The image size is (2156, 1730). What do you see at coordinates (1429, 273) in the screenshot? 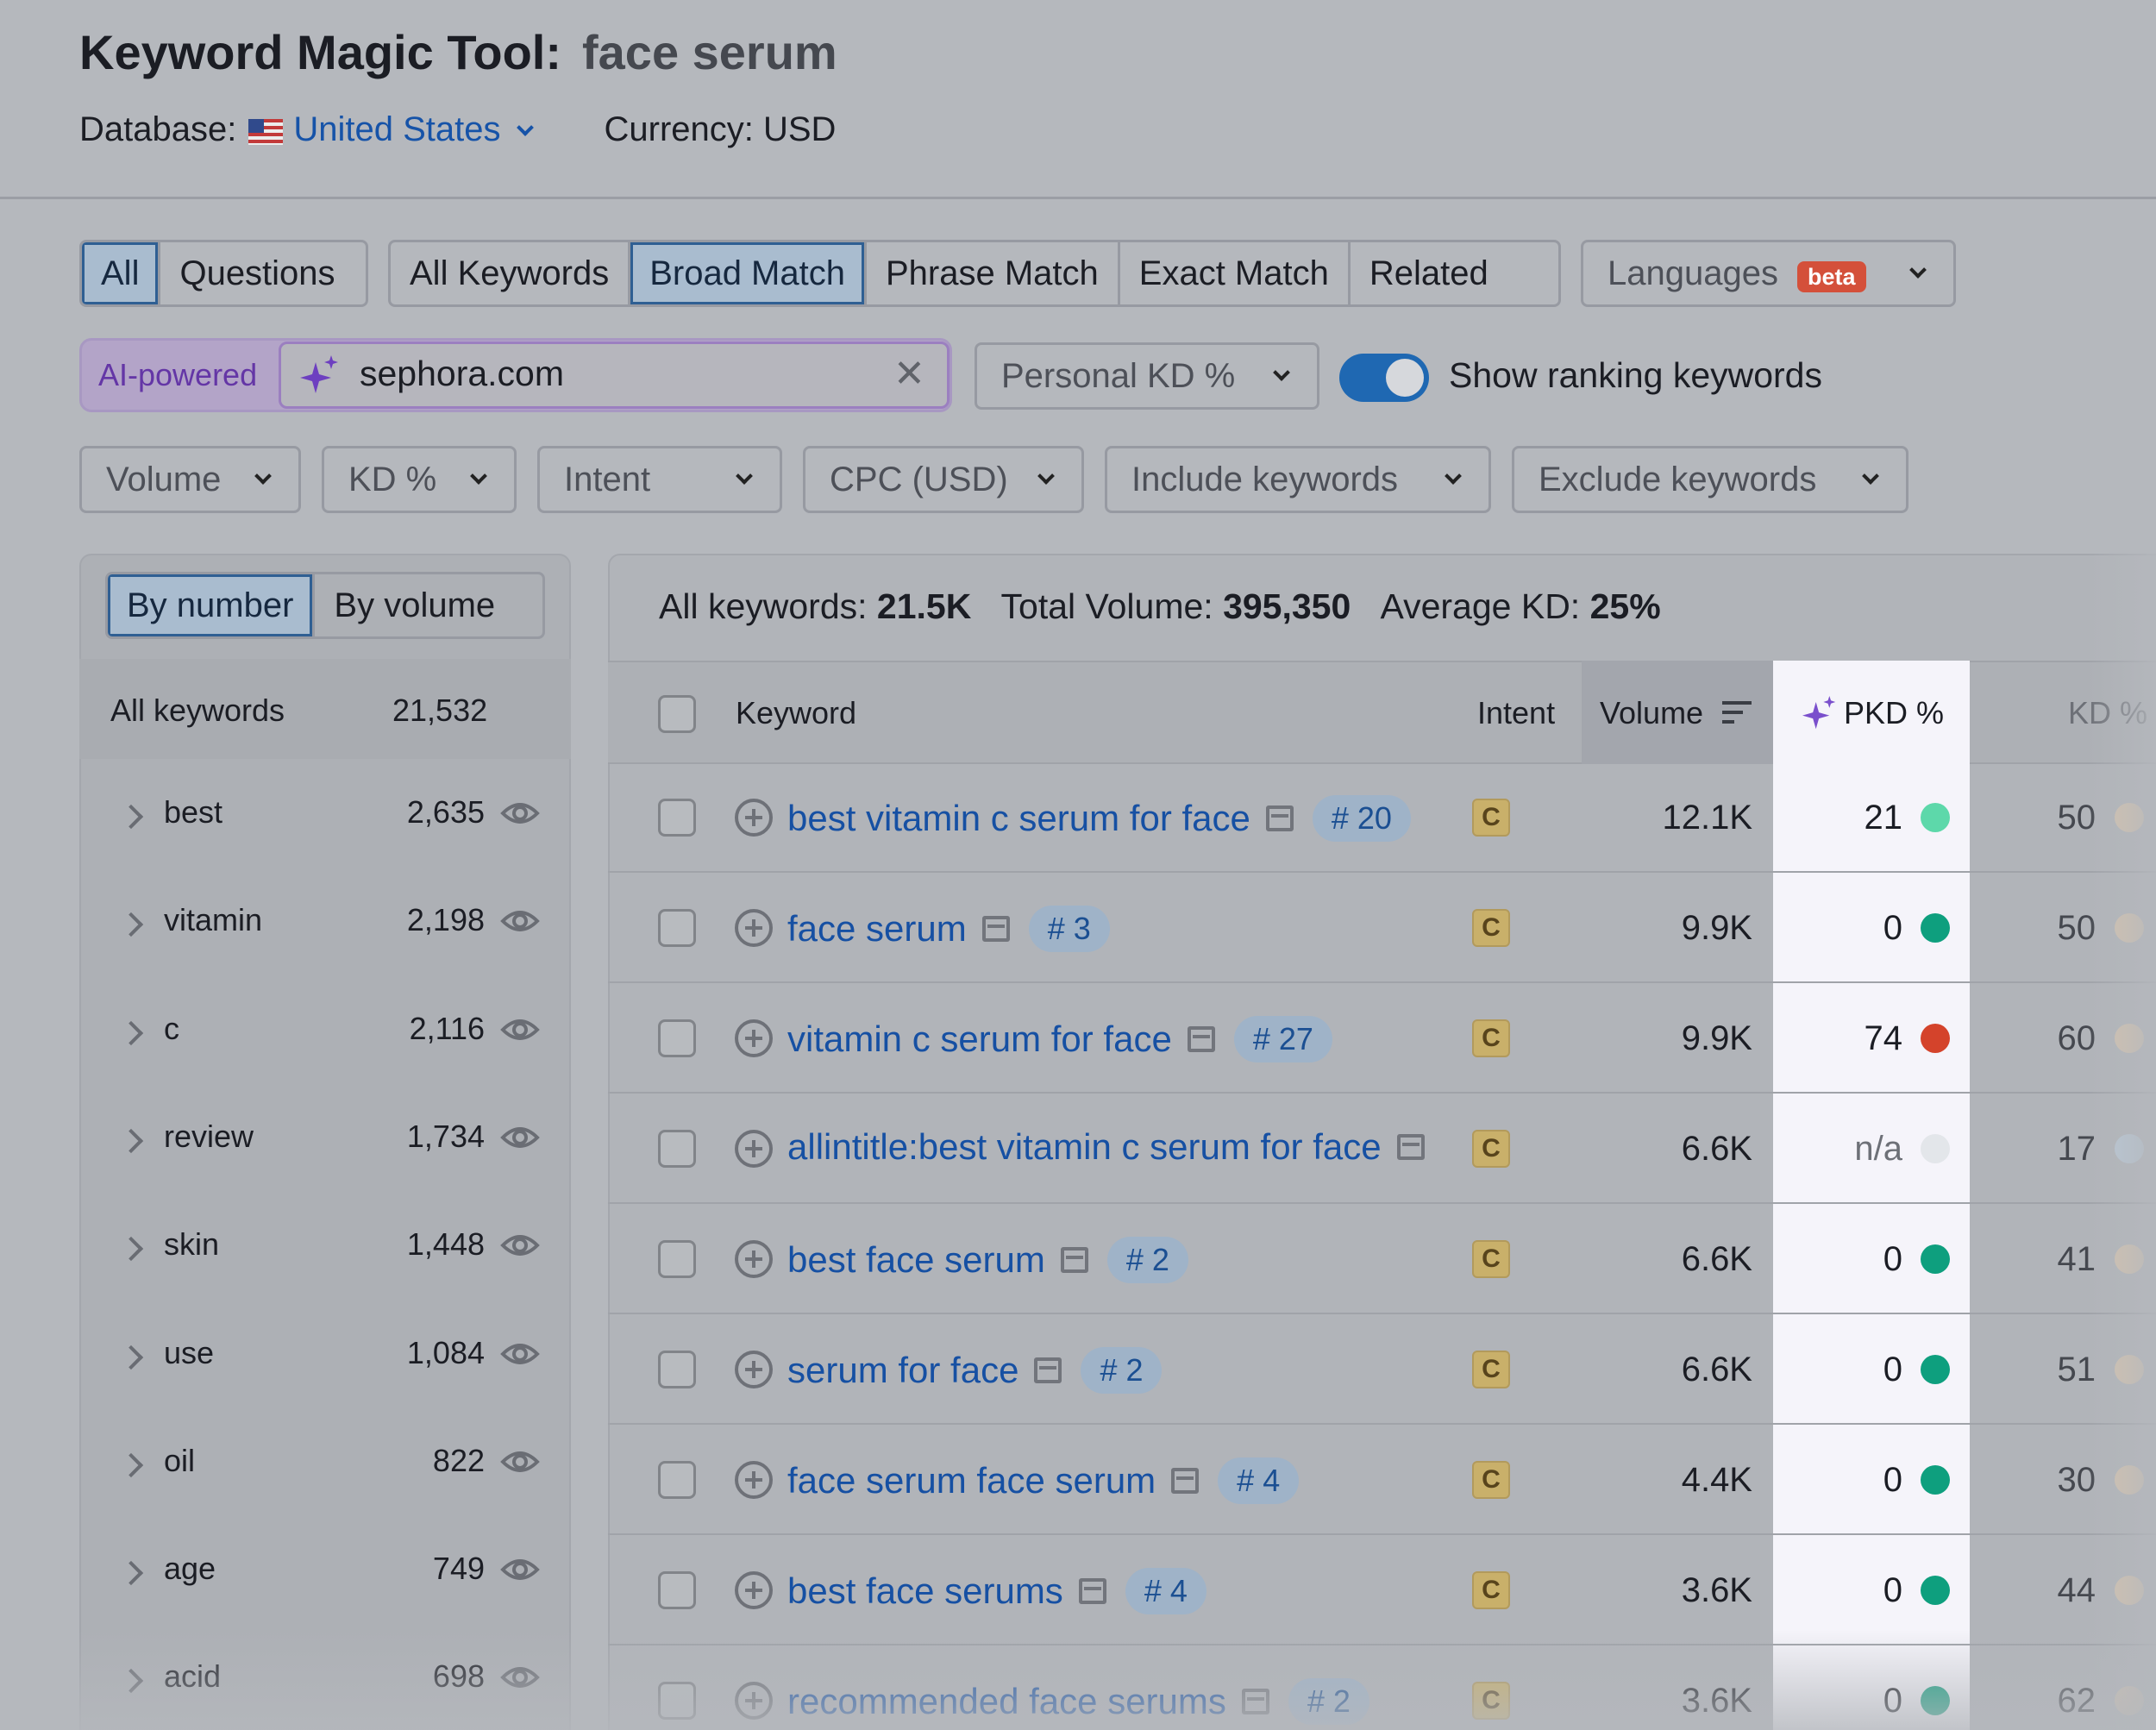
I see `tab-related: Related` at bounding box center [1429, 273].